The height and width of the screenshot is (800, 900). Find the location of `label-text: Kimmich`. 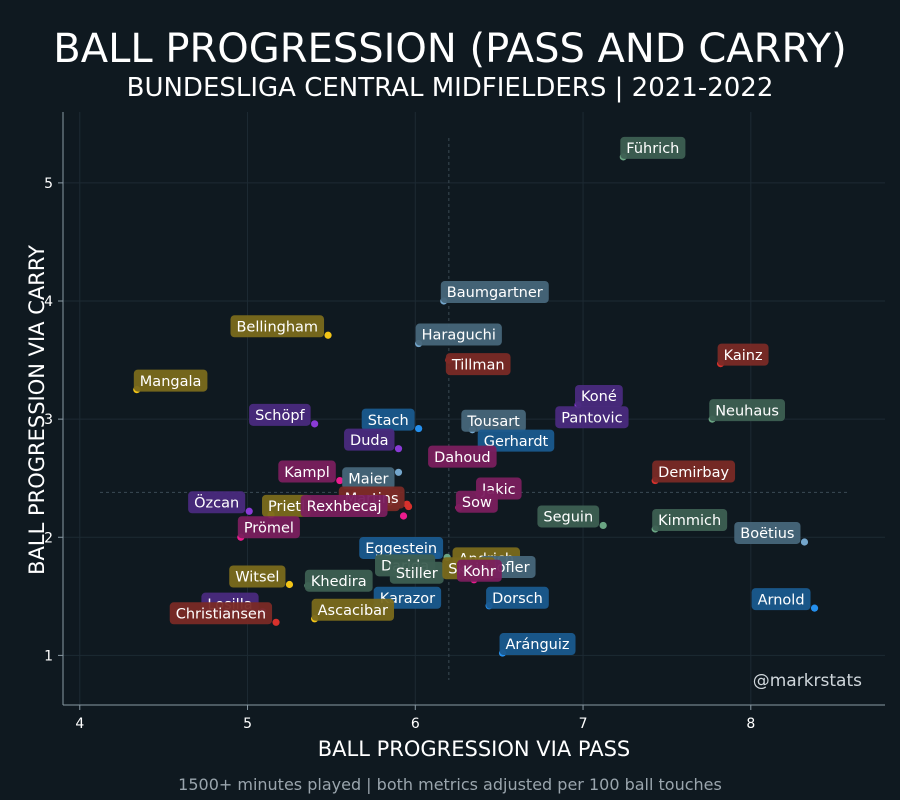

label-text: Kimmich is located at coordinates (689, 521).